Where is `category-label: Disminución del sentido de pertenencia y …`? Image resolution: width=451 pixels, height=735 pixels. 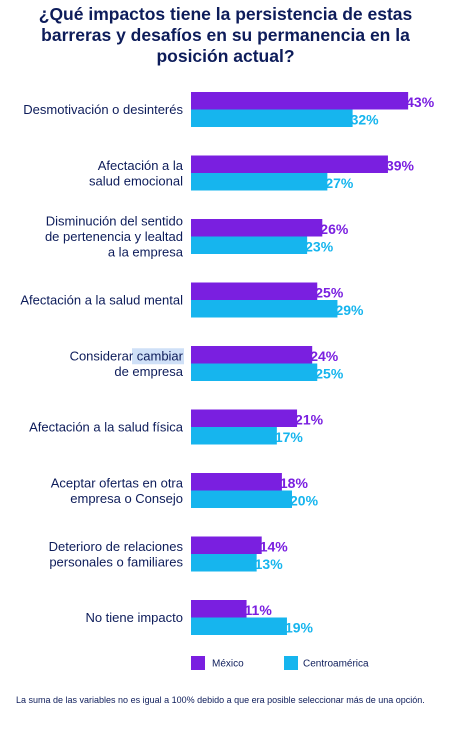
category-label: Disminución del sentido de pertenencia y … is located at coordinates (114, 237).